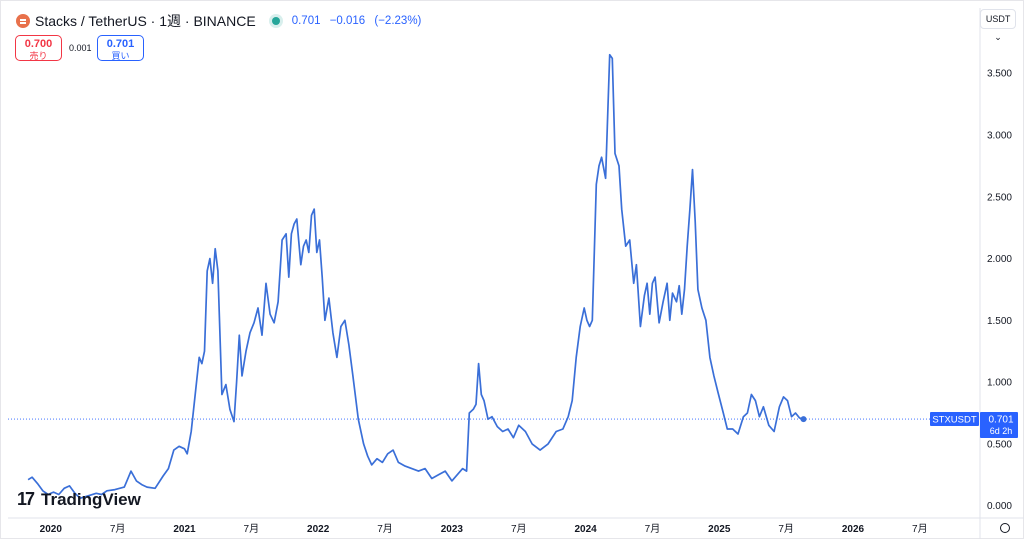 The image size is (1024, 539). Describe the element at coordinates (306, 21) in the screenshot. I see `last-price: 0.701` at that location.